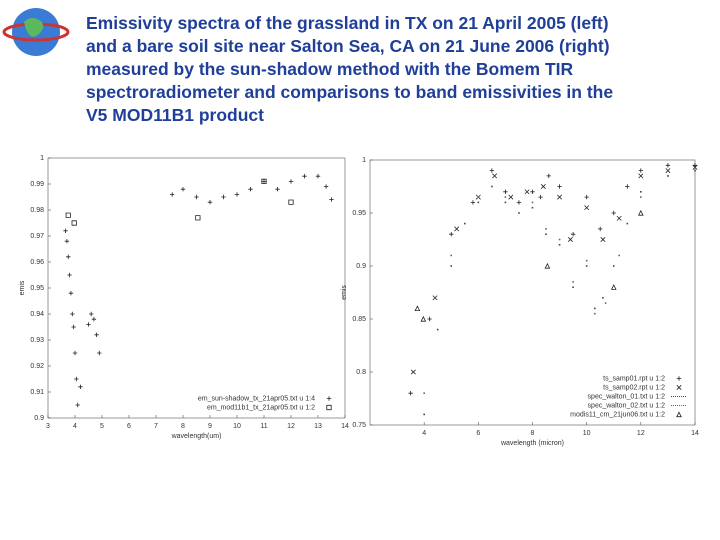 Image resolution: width=720 pixels, height=540 pixels. Describe the element at coordinates (359, 319) in the screenshot. I see `y-tick-label: 0.85` at that location.